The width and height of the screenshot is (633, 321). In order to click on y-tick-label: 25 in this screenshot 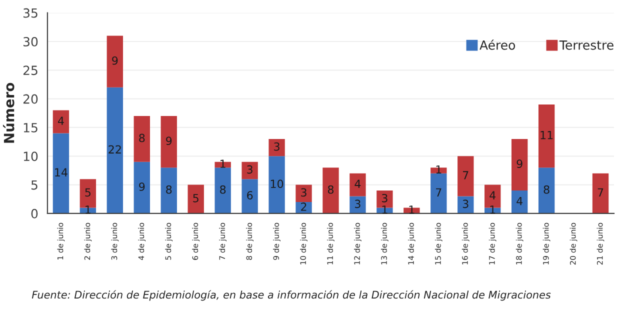, I will do `click(30, 71)`.